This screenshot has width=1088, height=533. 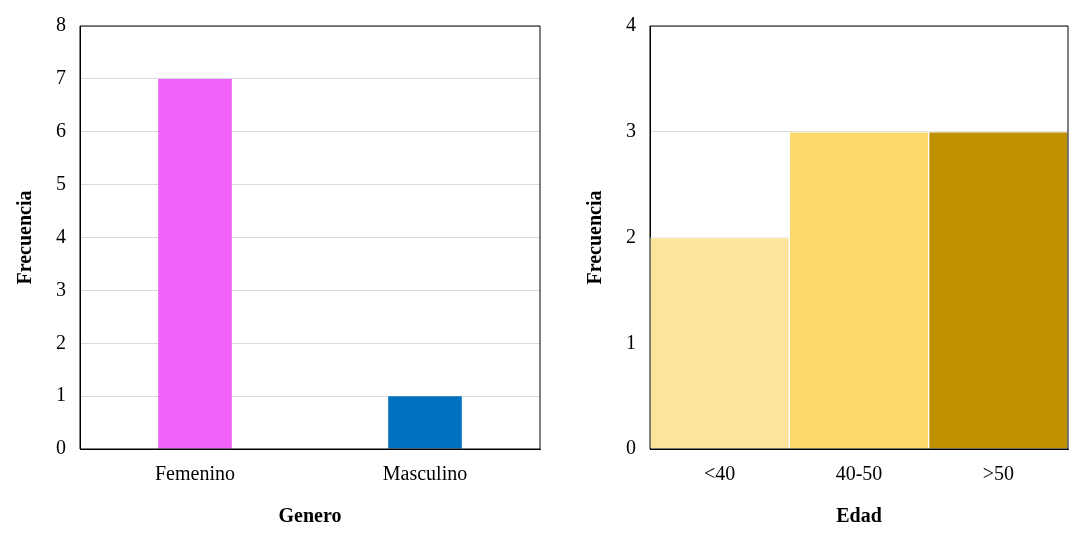 What do you see at coordinates (720, 473) in the screenshot?
I see `x-tick-label: <40` at bounding box center [720, 473].